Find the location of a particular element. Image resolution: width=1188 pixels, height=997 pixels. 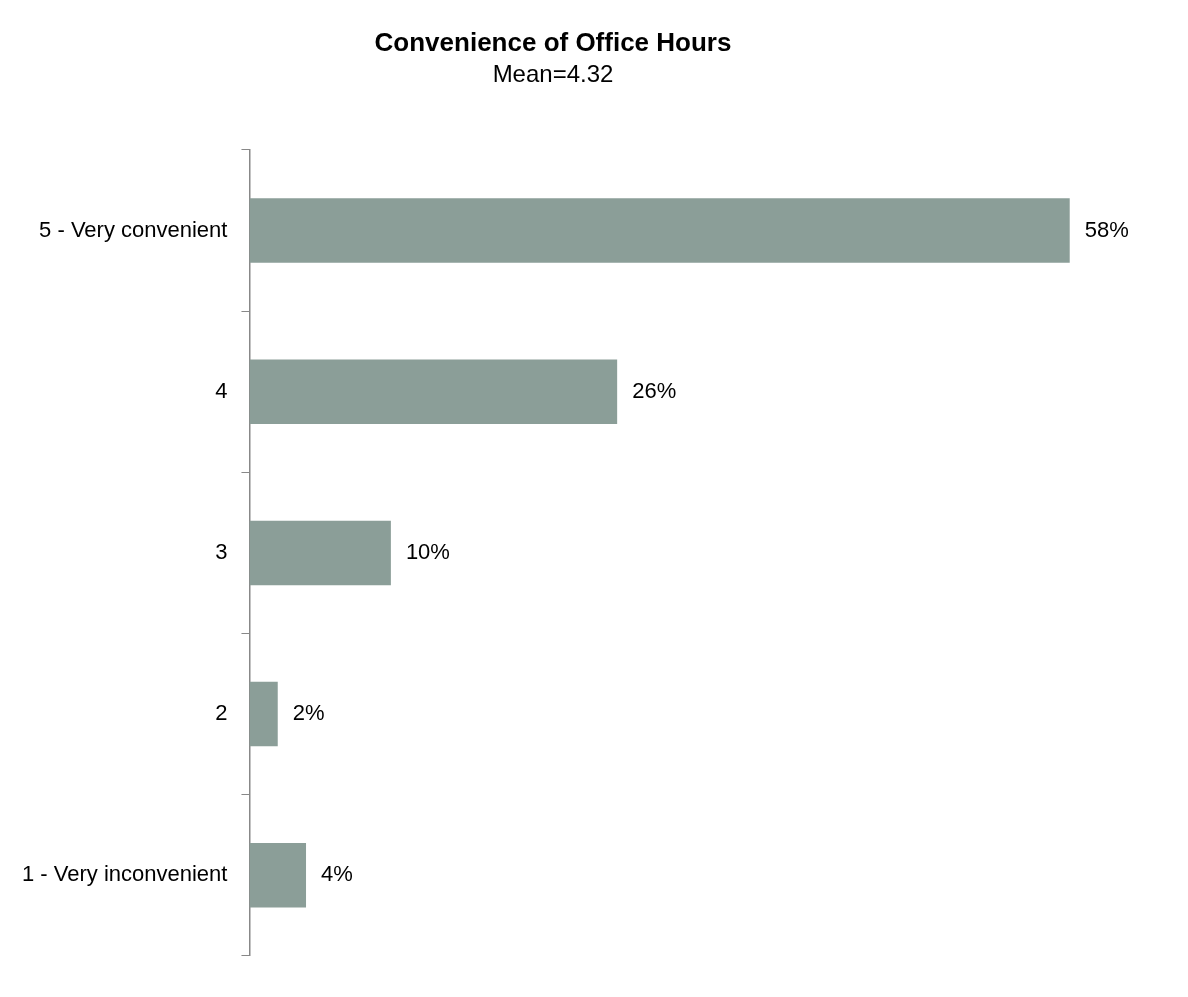

data-label: 4% is located at coordinates (337, 874).